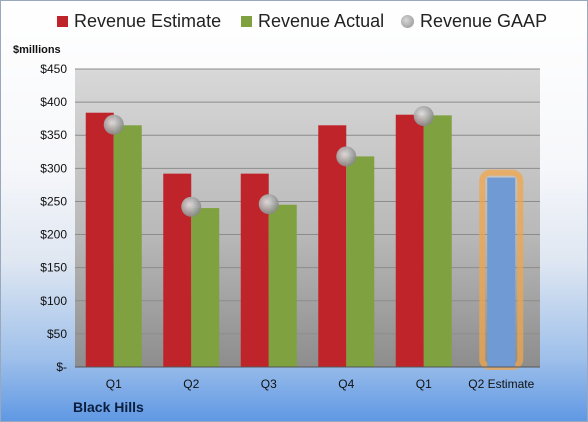 The height and width of the screenshot is (422, 588). I want to click on bar-q2-estimate, so click(501, 272).